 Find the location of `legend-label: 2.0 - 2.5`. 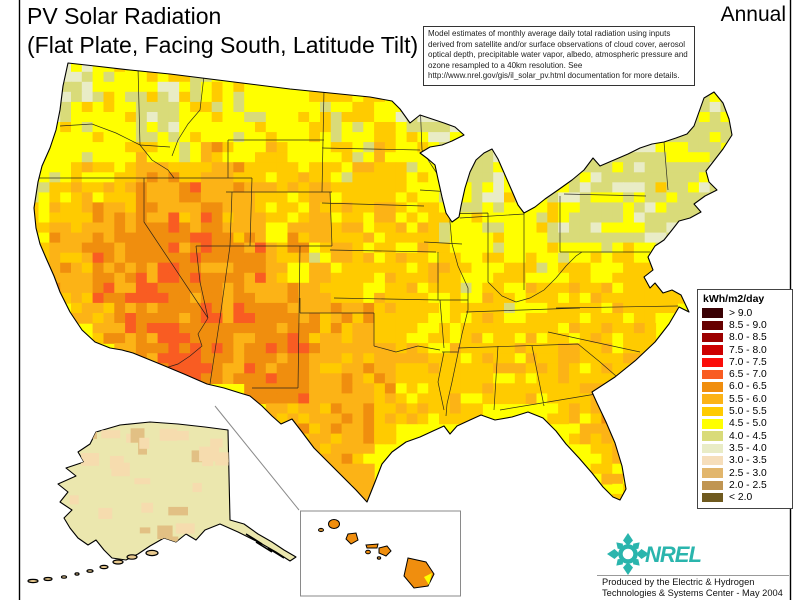

legend-label: 2.0 - 2.5 is located at coordinates (748, 485).